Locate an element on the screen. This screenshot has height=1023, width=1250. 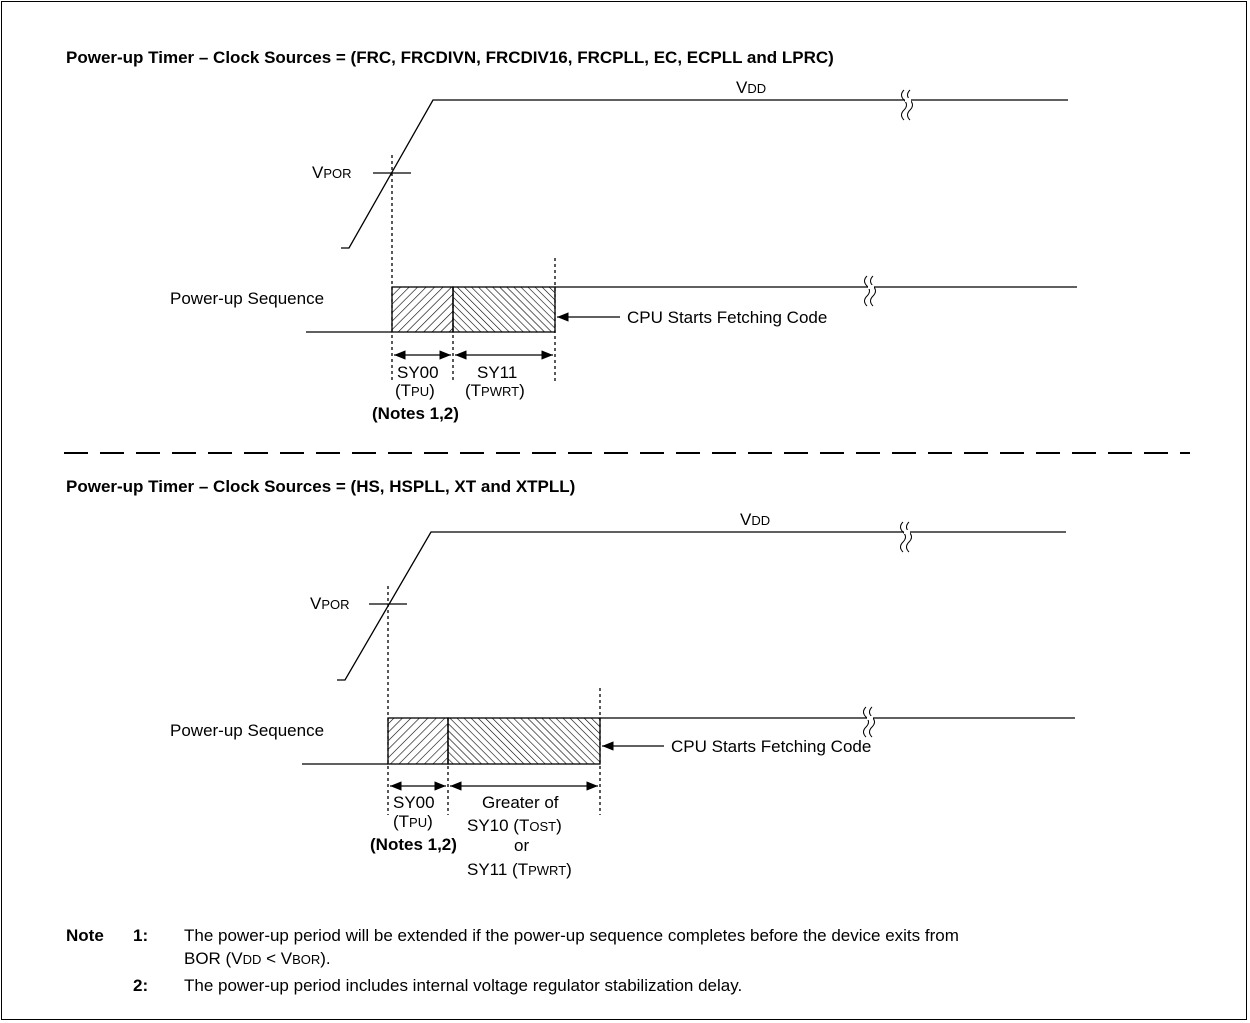
bottom-tpu-block is located at coordinates (418, 741).